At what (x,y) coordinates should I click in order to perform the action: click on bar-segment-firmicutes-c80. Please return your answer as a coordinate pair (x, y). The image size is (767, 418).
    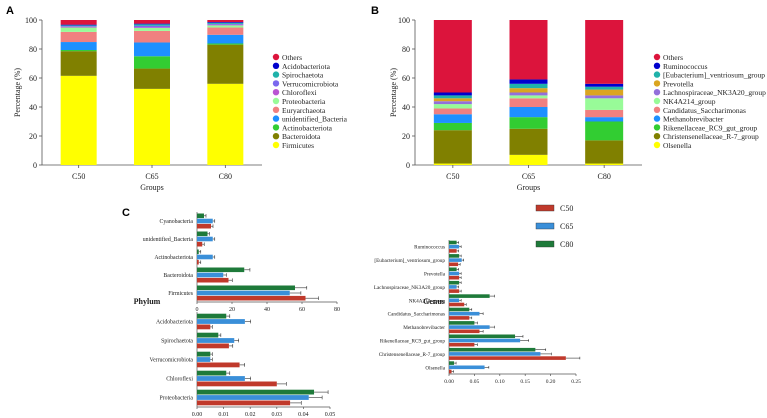
    Looking at the image, I should click on (225, 124).